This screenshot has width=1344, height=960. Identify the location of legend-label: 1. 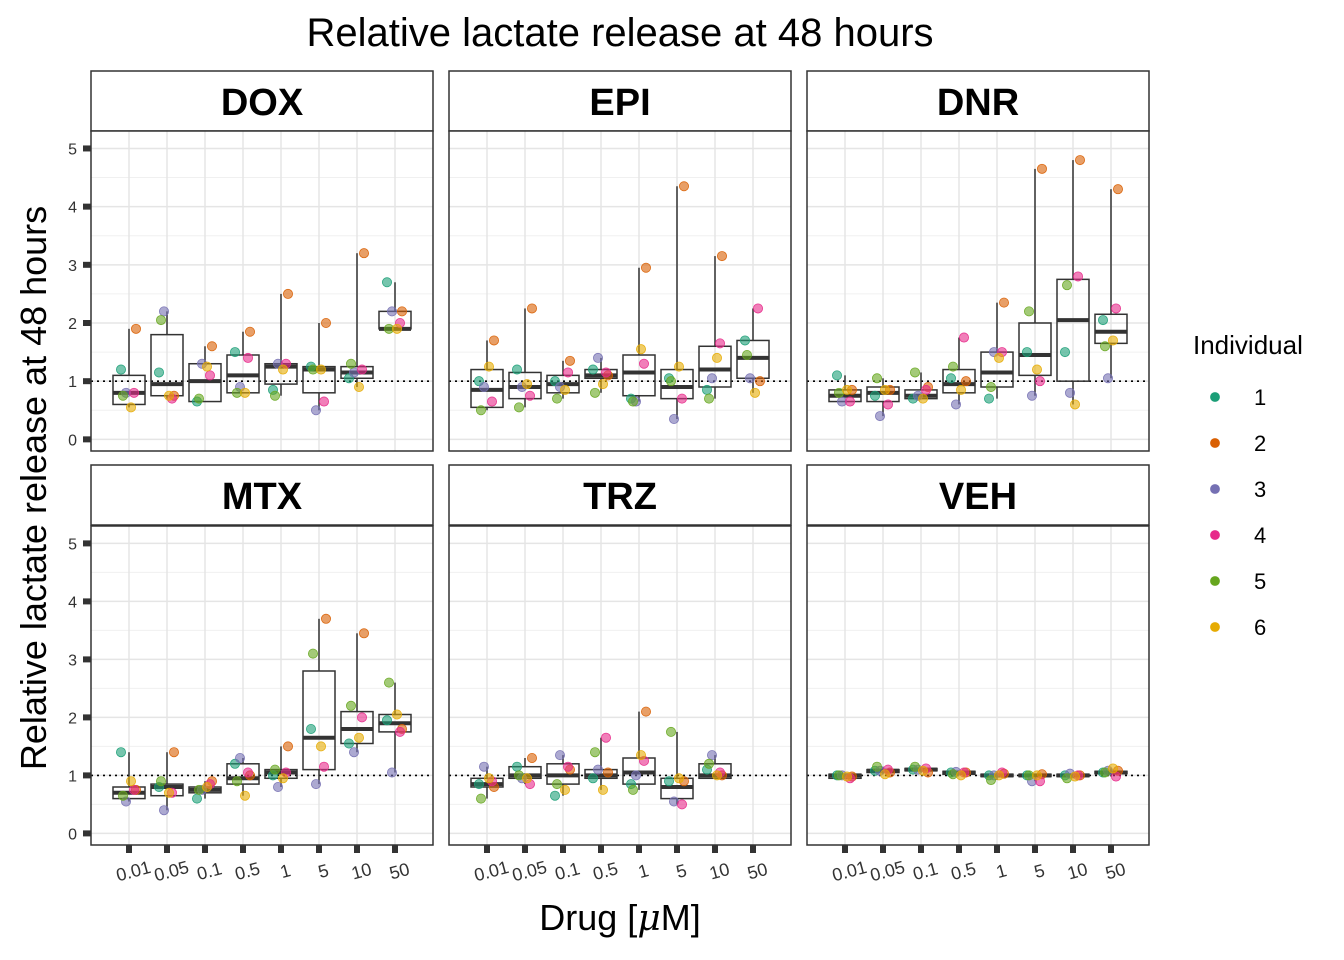
(1260, 397).